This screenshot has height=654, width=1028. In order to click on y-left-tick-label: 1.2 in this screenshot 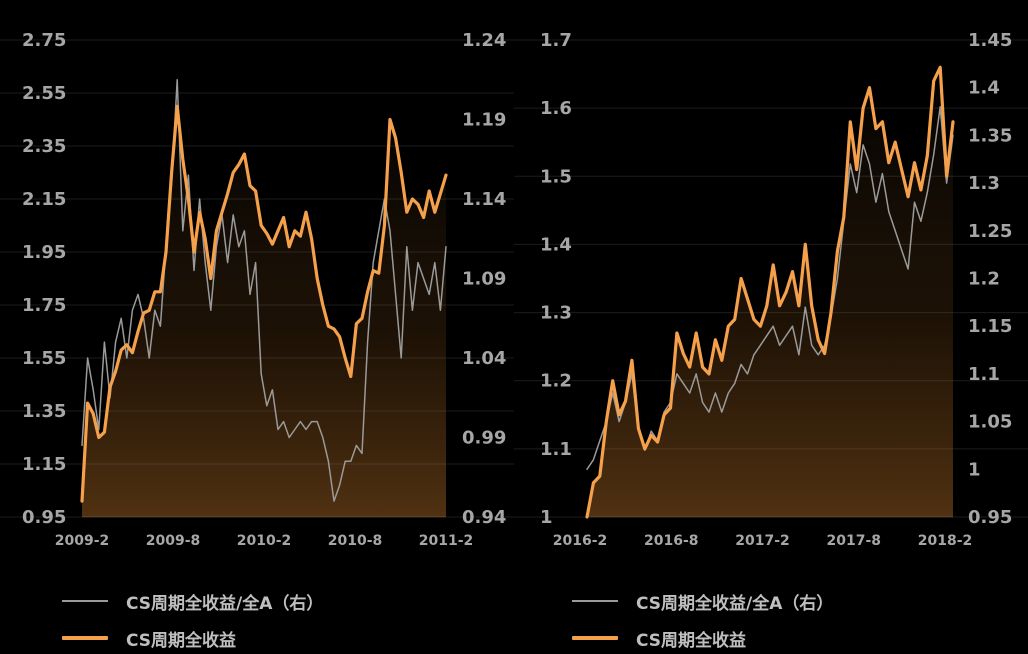, I will do `click(556, 381)`.